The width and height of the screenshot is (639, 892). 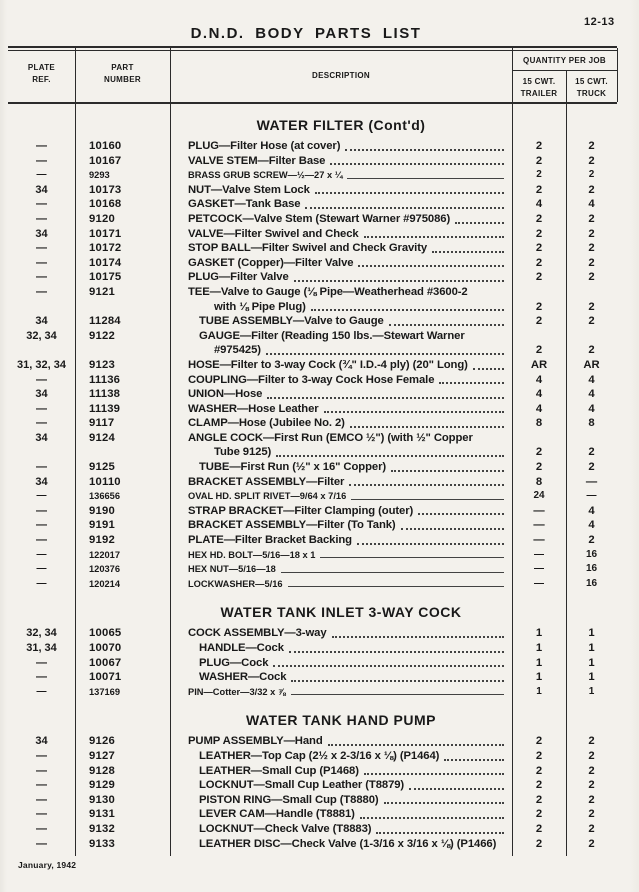 I want to click on description-line: VALVE STEM—Filter Base, so click(x=346, y=161).